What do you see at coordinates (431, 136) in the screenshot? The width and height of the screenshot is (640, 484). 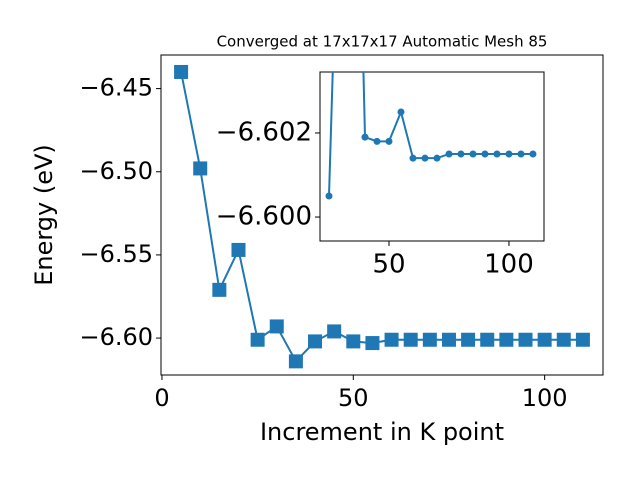 I see `plot-clip` at bounding box center [431, 136].